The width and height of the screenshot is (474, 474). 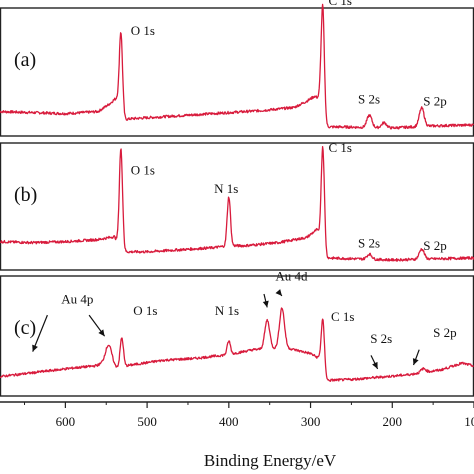 I want to click on x-axis: 600 500 400 300 200 100, so click(x=237, y=415).